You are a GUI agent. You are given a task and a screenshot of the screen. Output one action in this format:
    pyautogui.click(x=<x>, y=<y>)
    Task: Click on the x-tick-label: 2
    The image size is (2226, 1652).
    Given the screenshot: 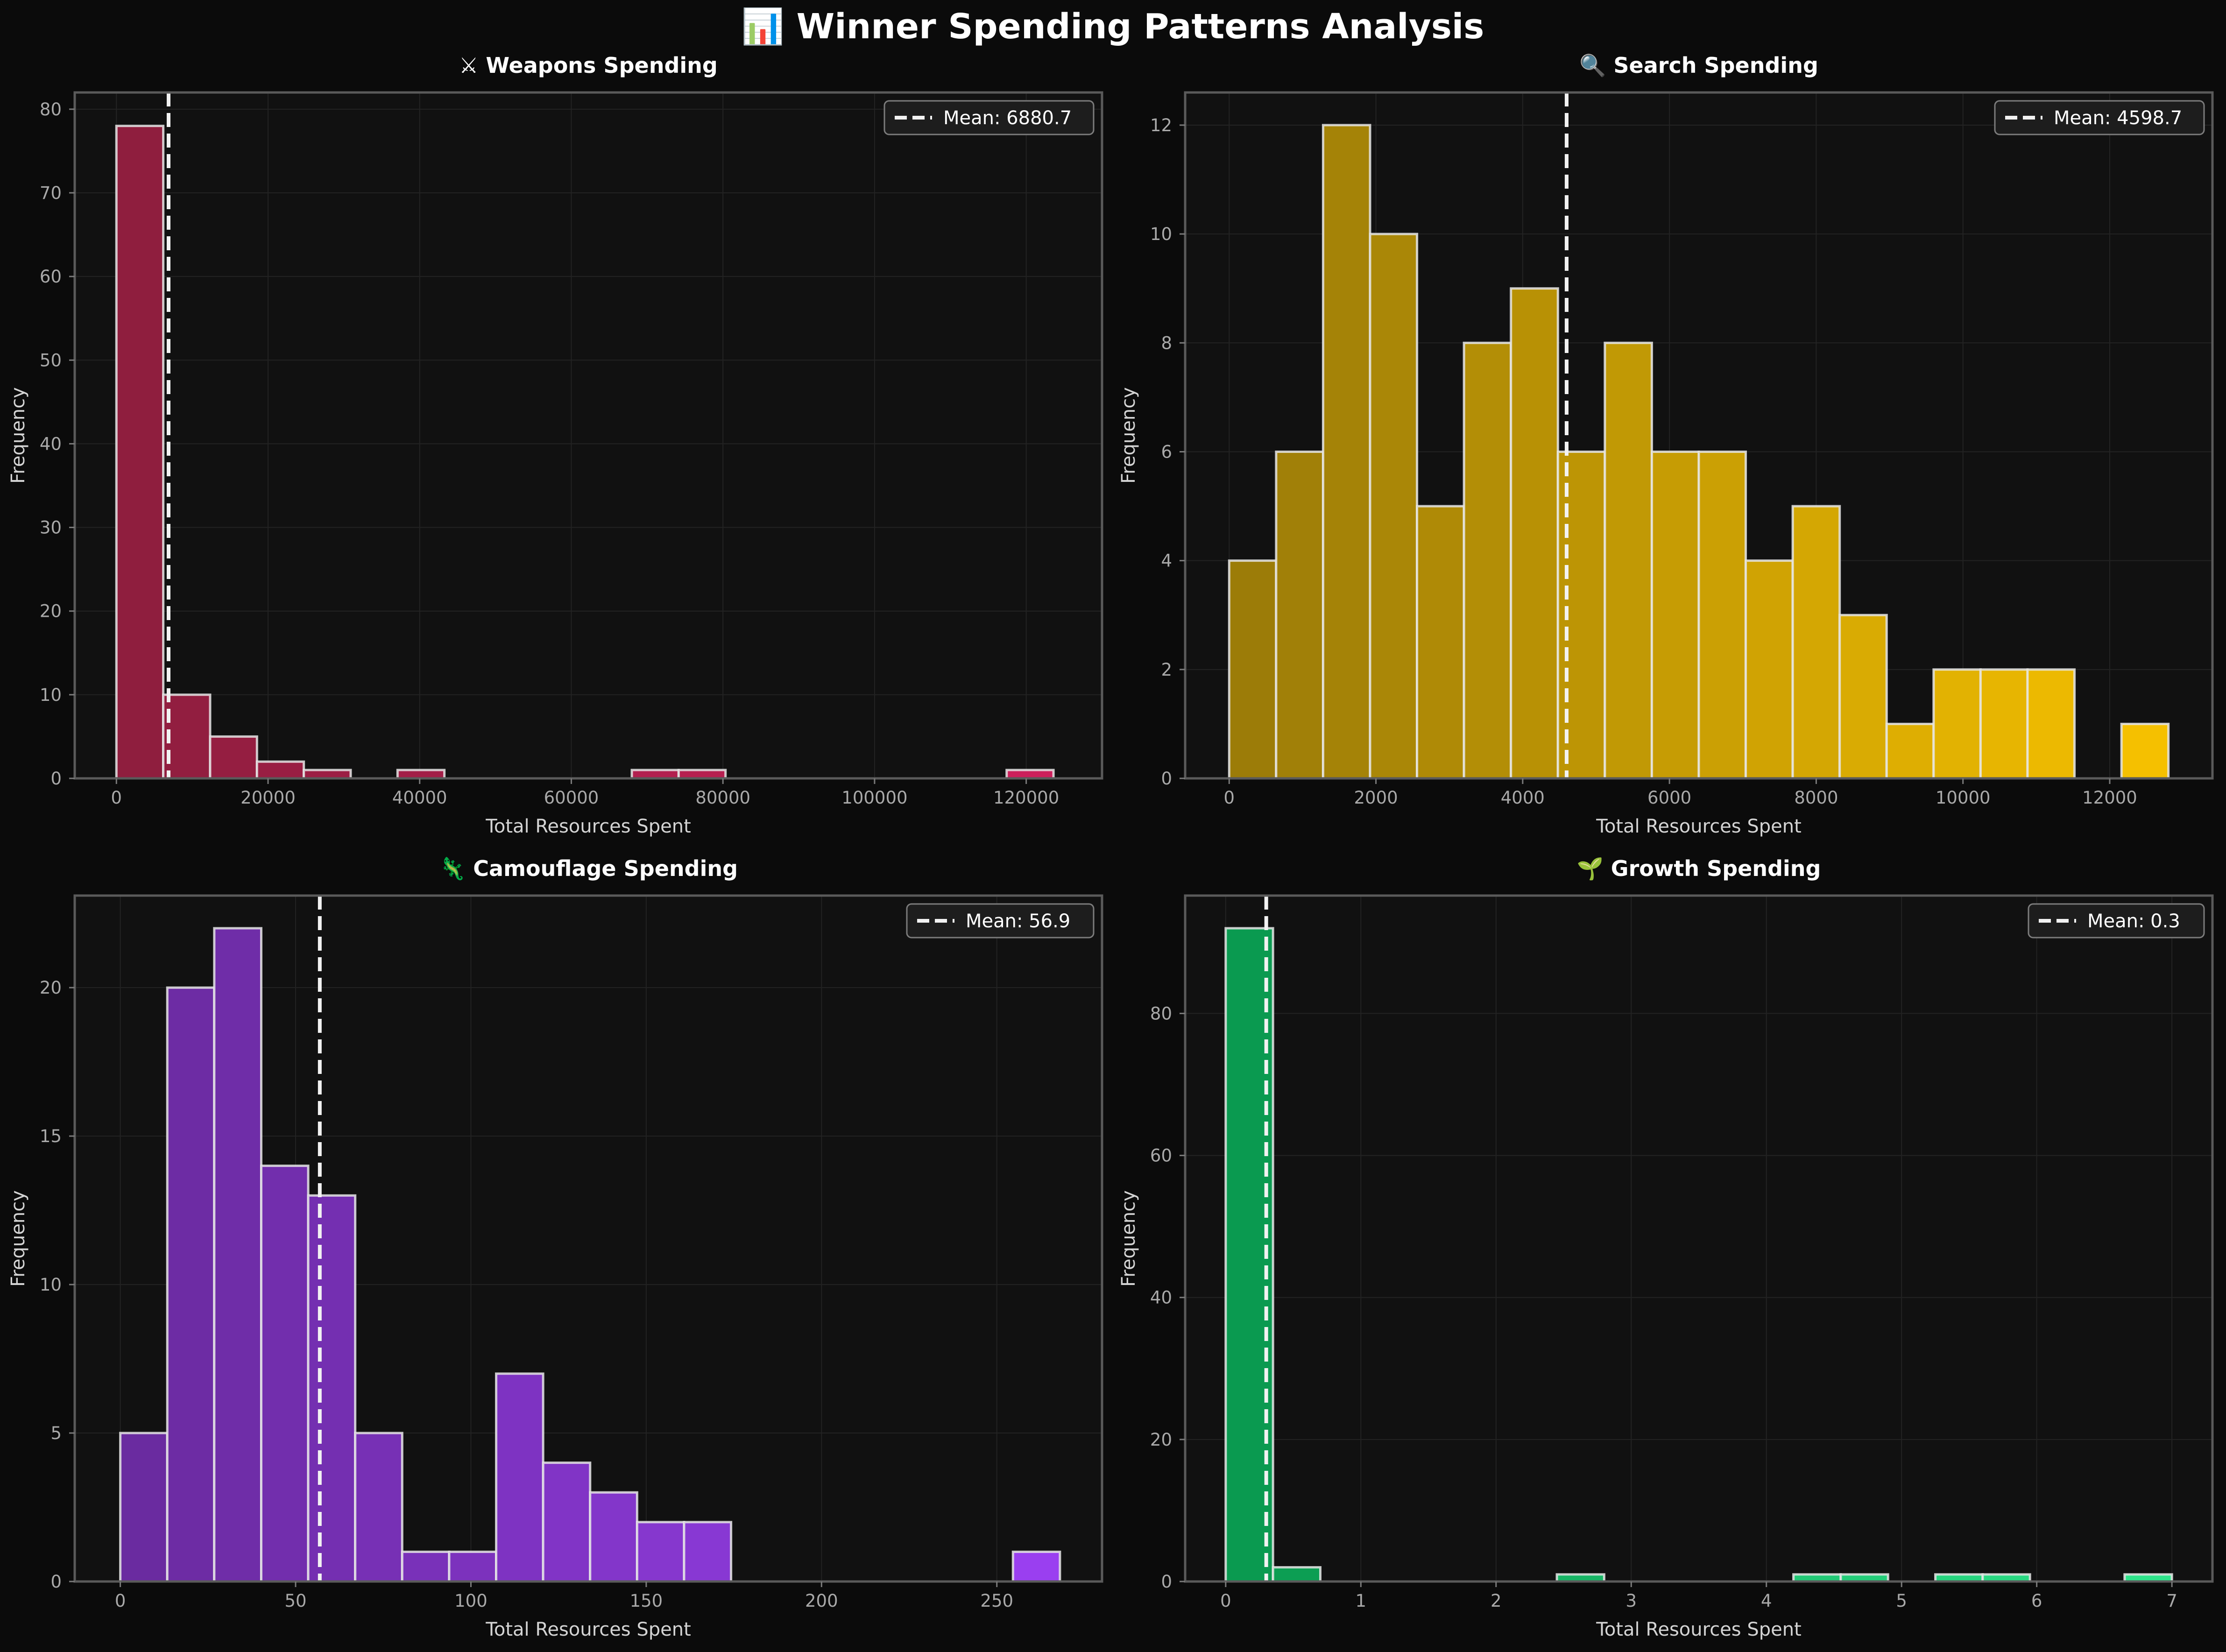 What is the action you would take?
    pyautogui.click(x=1496, y=1601)
    